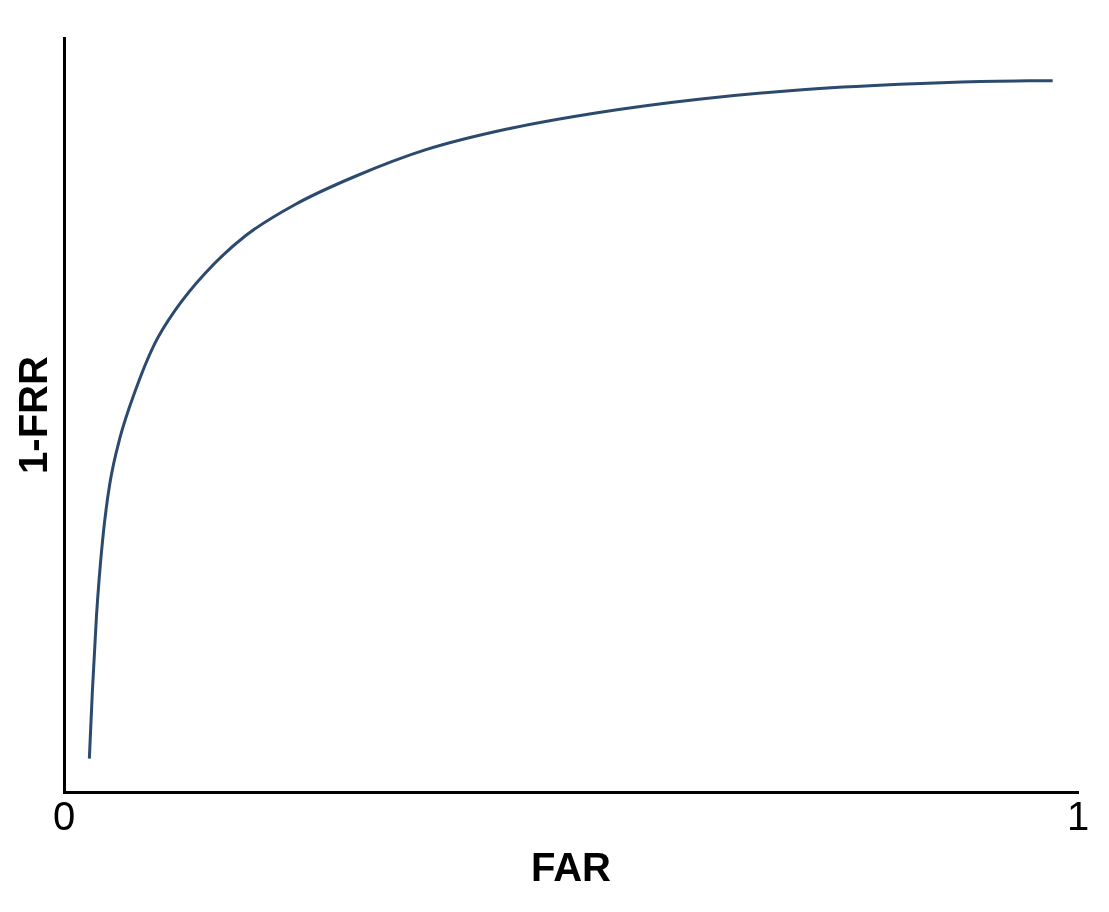 Image resolution: width=1109 pixels, height=912 pixels. What do you see at coordinates (1078, 816) in the screenshot?
I see `x-tick-label: 1` at bounding box center [1078, 816].